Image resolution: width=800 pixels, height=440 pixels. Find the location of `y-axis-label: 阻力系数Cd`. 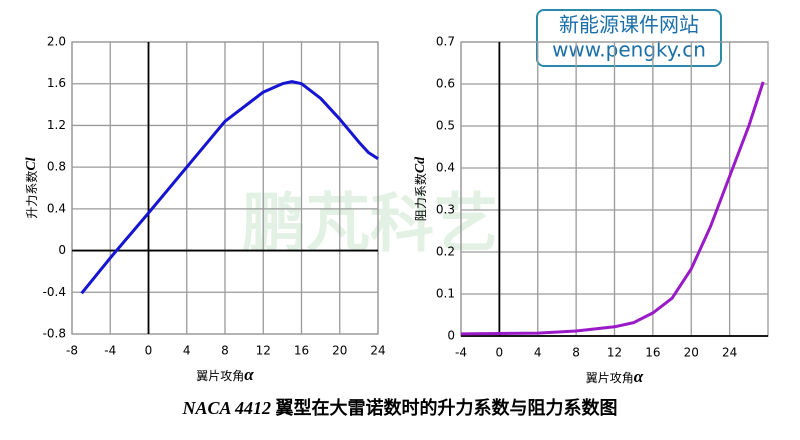

y-axis-label: 阻力系数Cd is located at coordinates (421, 188).